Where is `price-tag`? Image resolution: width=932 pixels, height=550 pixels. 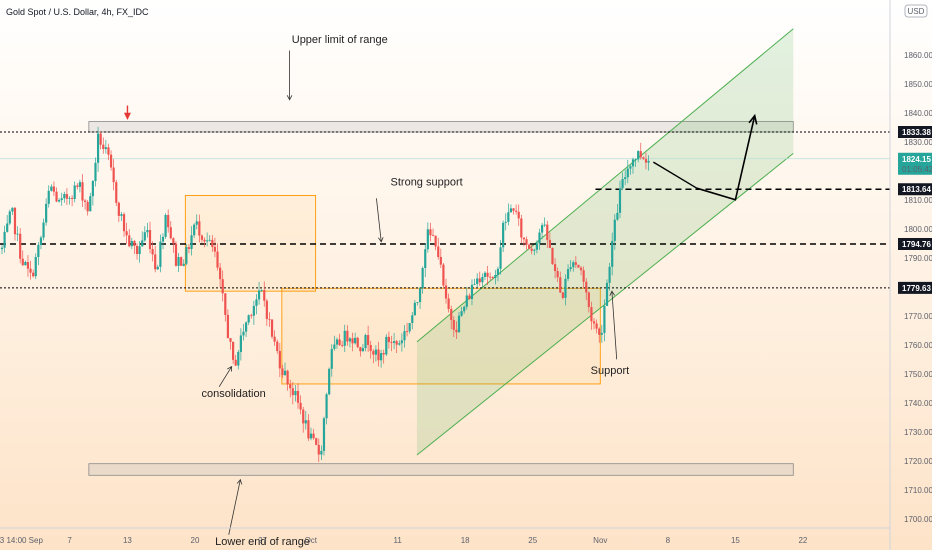 price-tag is located at coordinates (915, 189).